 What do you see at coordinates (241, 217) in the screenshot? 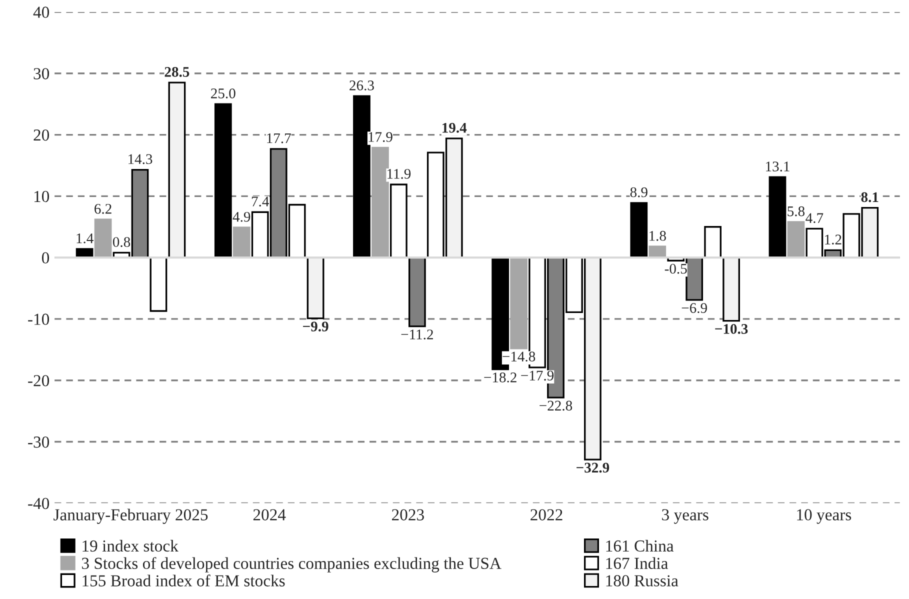
I see `data-label: 4.9` at bounding box center [241, 217].